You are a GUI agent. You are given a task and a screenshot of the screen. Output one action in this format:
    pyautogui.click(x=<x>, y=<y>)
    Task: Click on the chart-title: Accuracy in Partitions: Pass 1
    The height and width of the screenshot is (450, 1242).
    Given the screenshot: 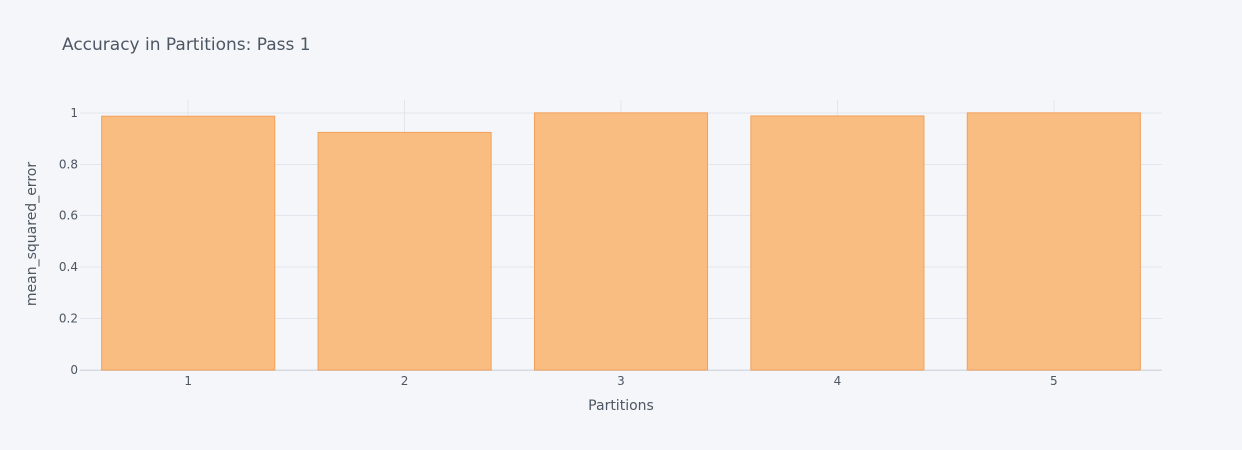 What is the action you would take?
    pyautogui.click(x=186, y=45)
    